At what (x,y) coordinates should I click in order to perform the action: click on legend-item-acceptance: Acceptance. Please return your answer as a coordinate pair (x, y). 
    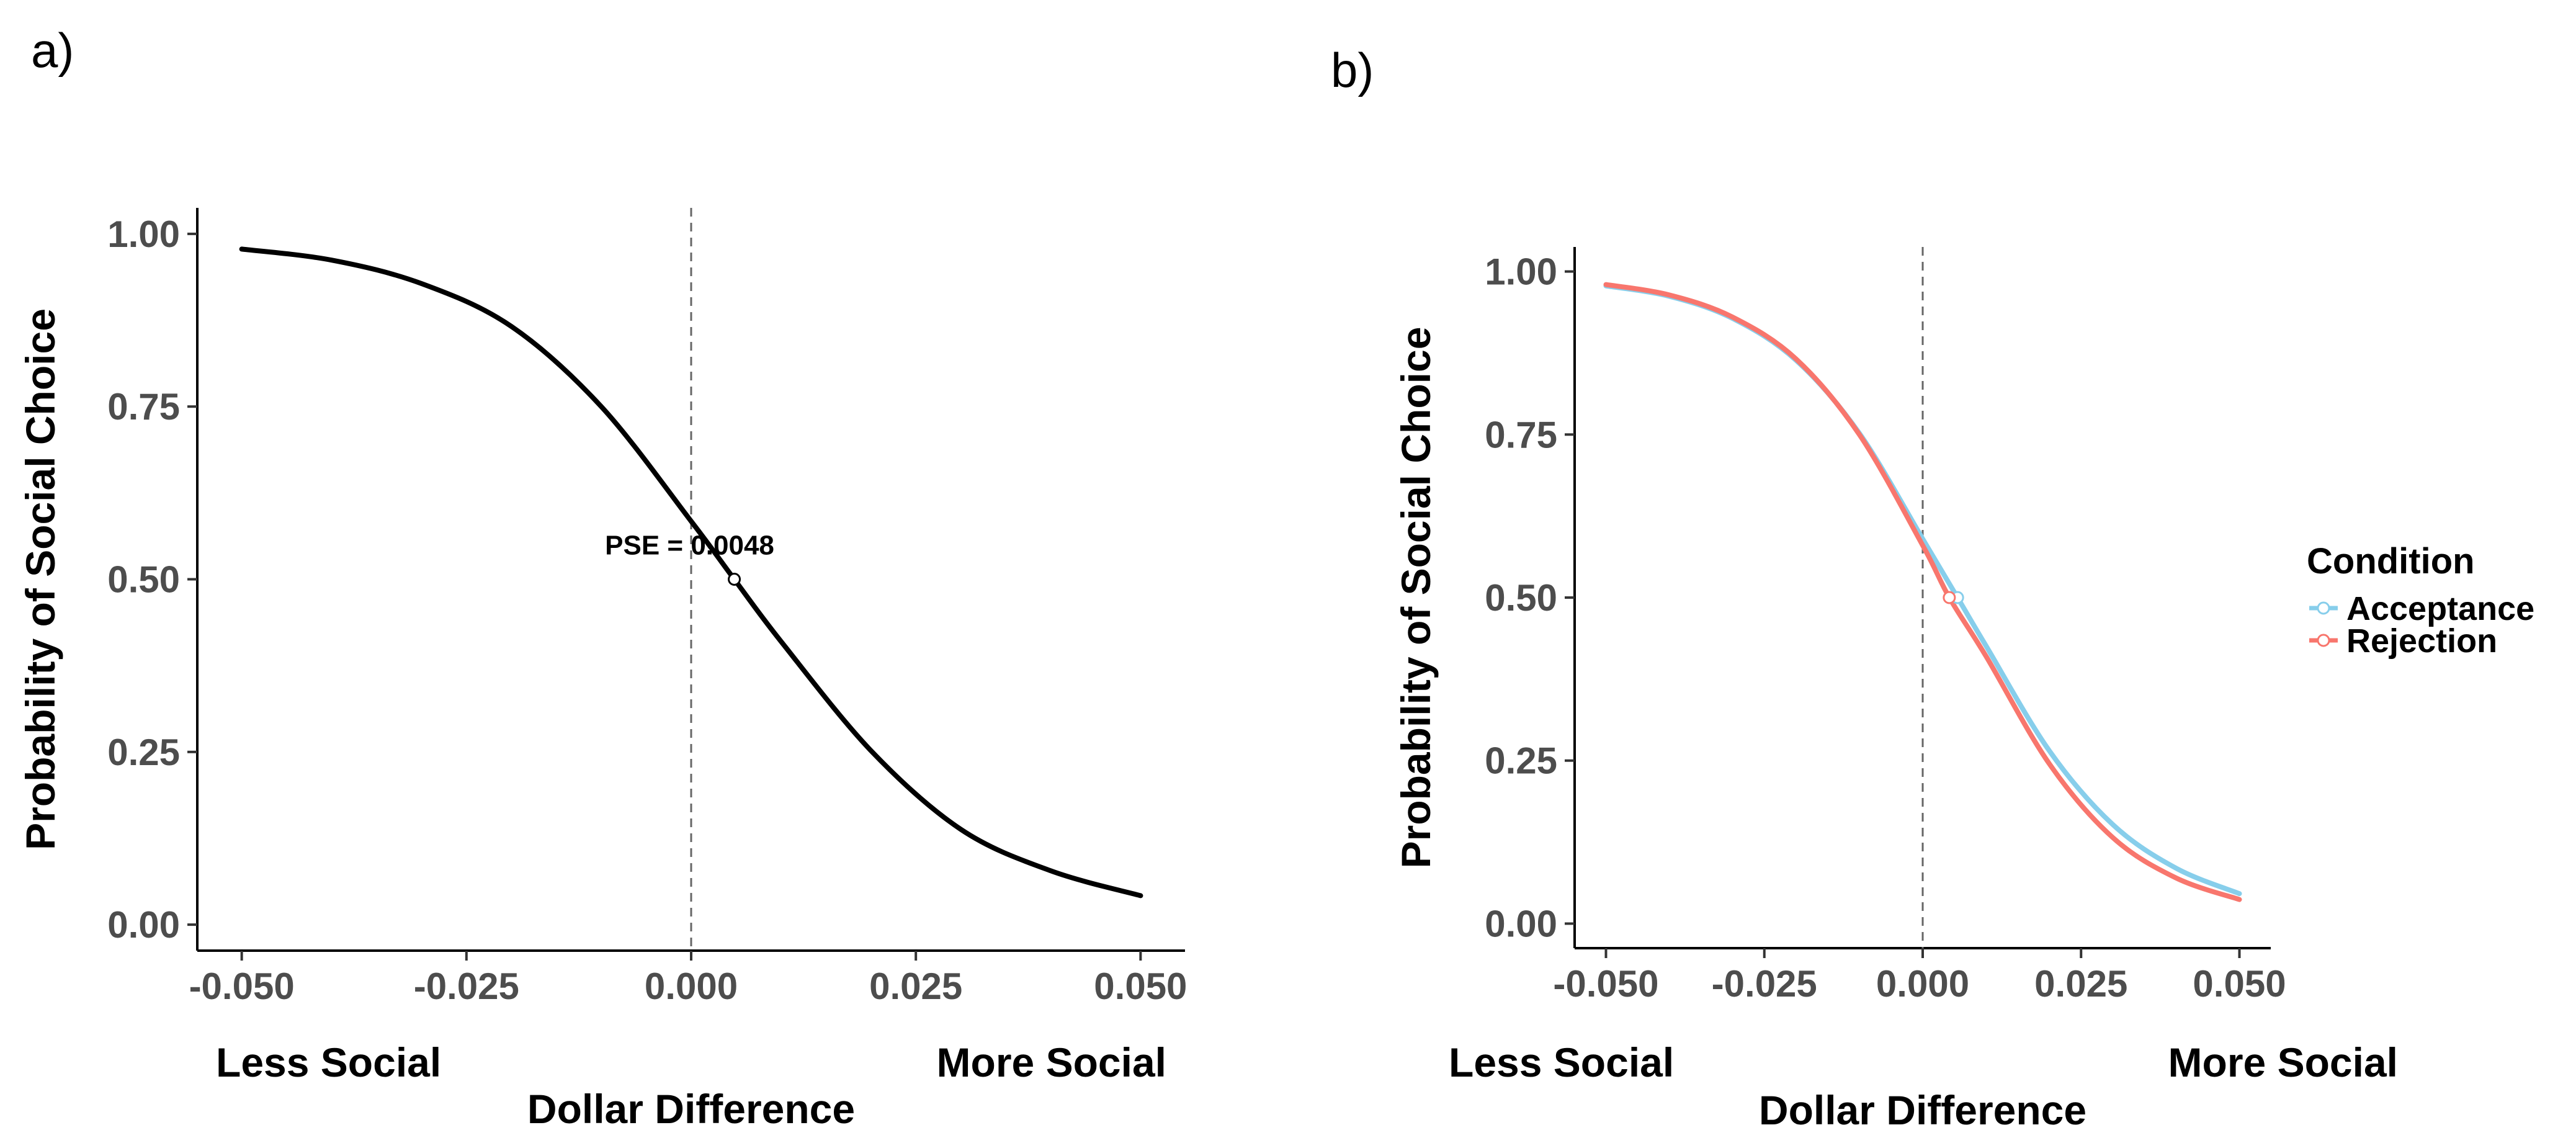
    Looking at the image, I should click on (2421, 608).